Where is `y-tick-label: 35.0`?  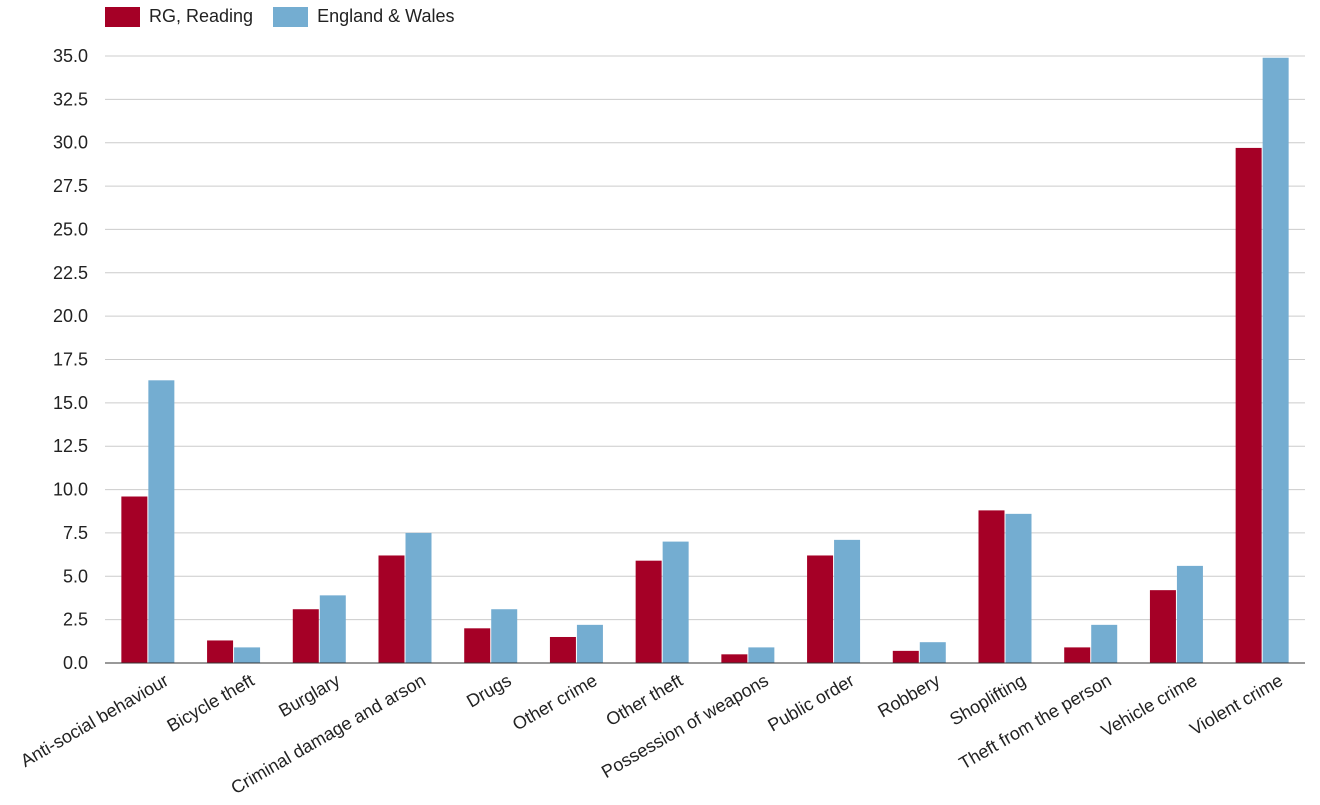
y-tick-label: 35.0 is located at coordinates (70, 56).